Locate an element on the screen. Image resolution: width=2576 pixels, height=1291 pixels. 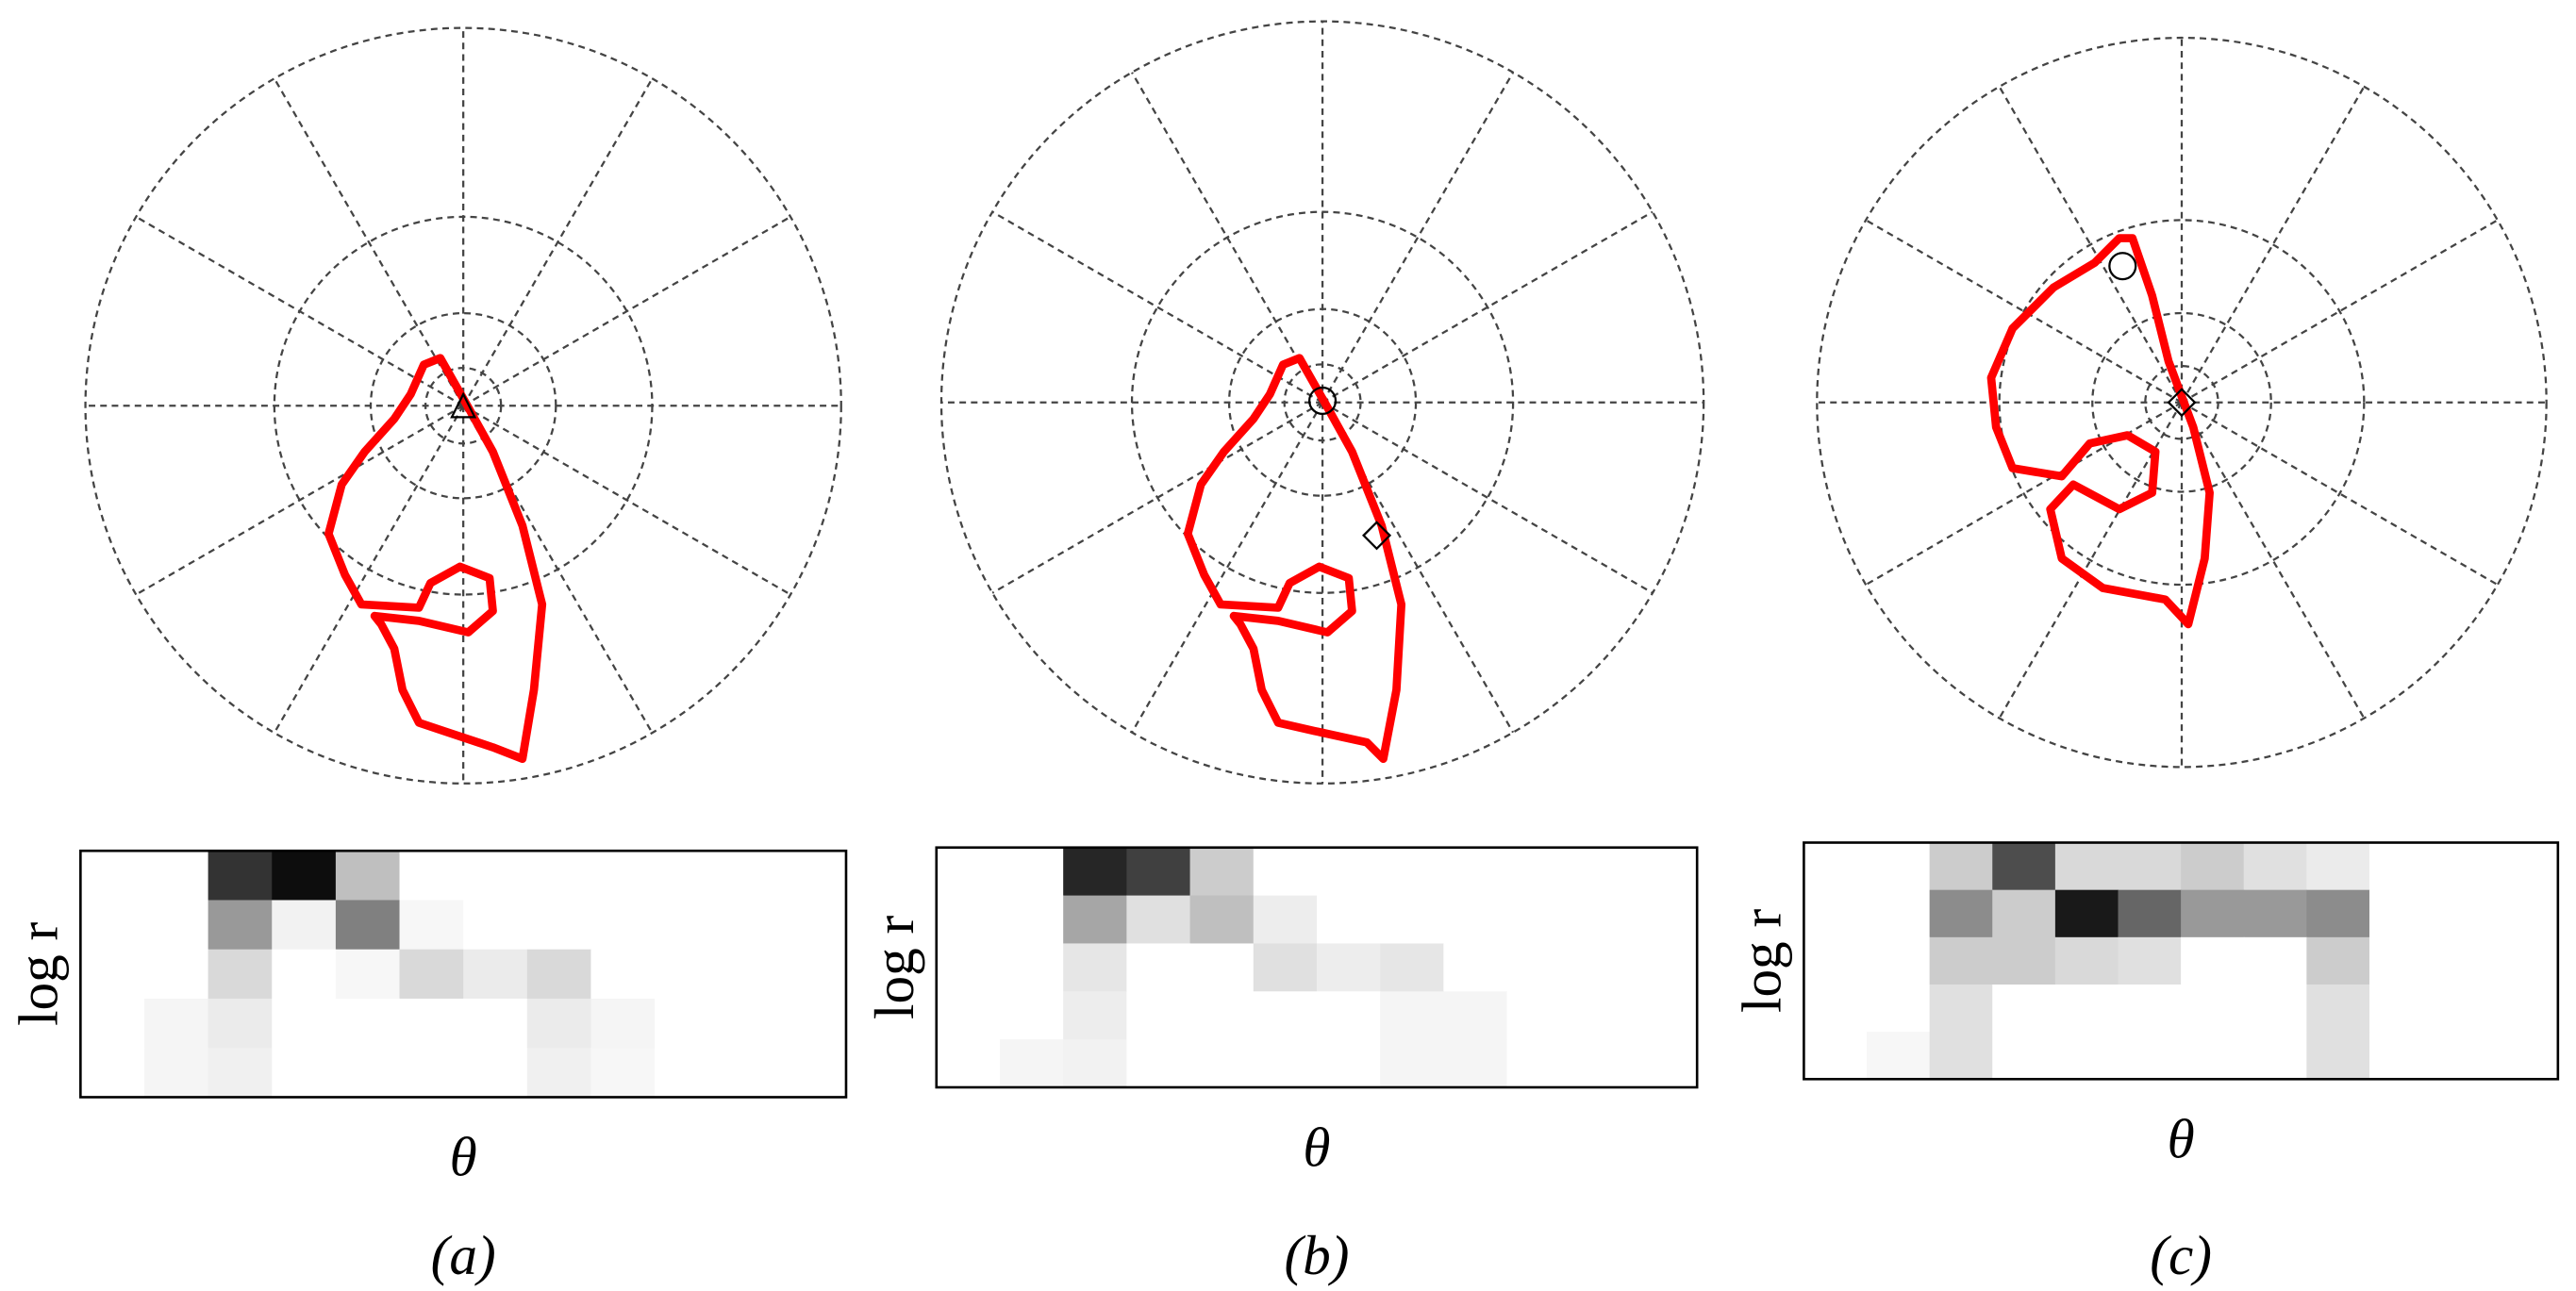
y-axis-label: log r is located at coordinates (1762, 961).